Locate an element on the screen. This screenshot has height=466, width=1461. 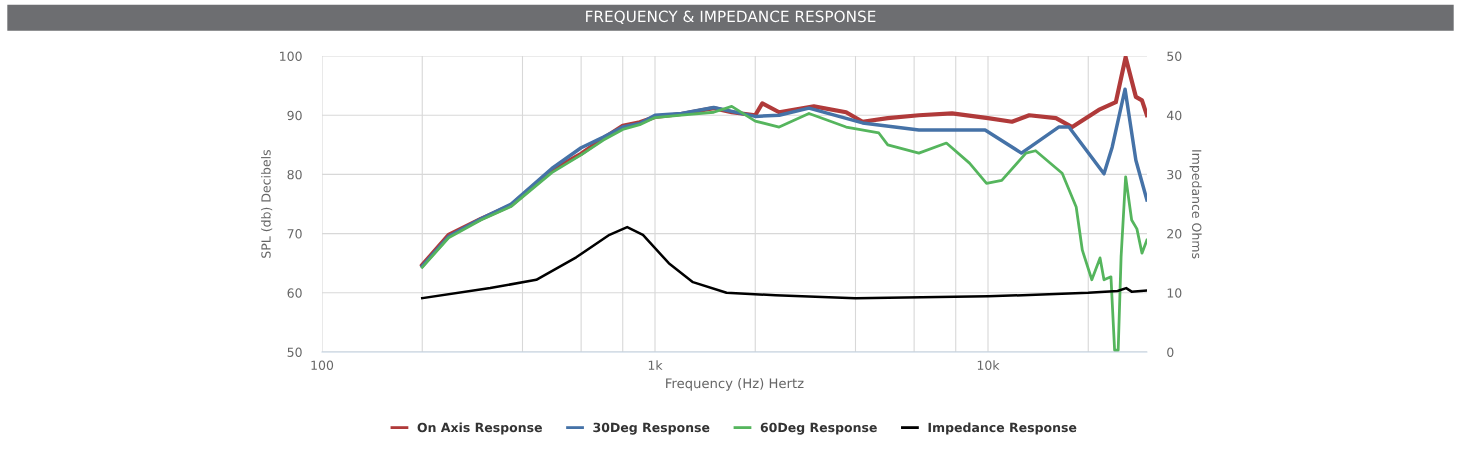
y2-tick-label: 30 is located at coordinates (1174, 174).